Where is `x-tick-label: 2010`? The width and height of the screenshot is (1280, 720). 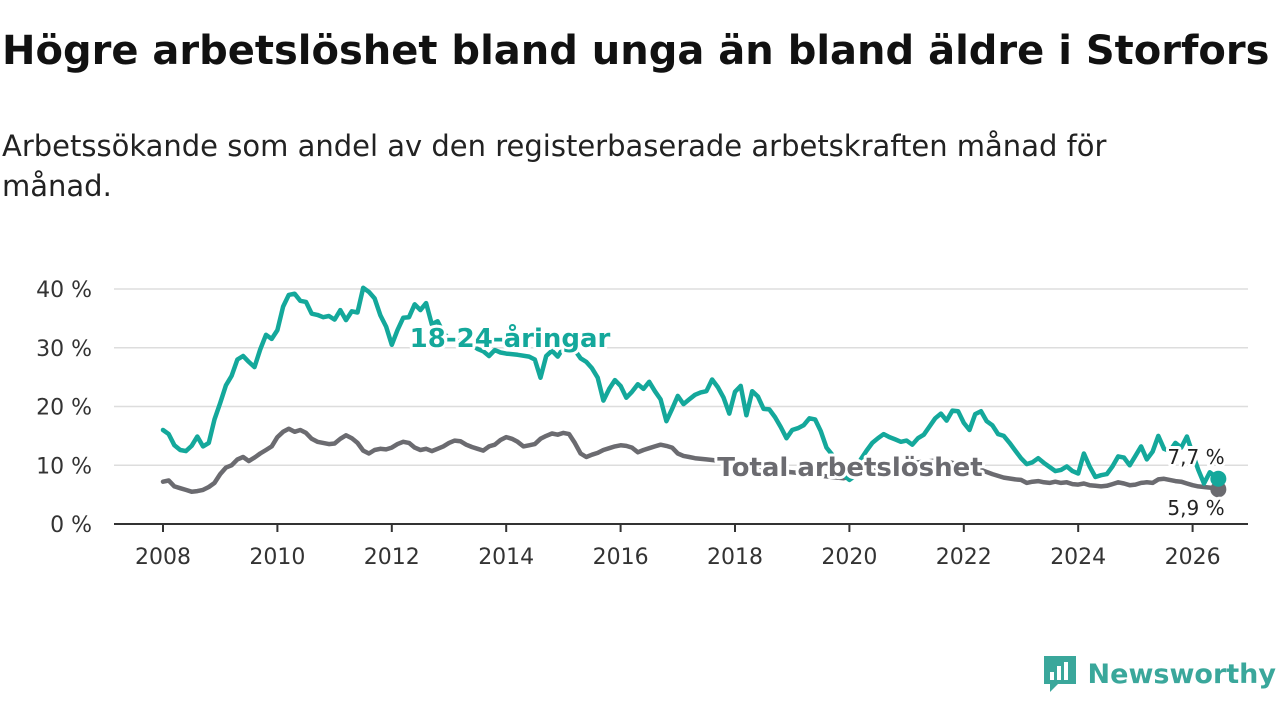
x-tick-label: 2010 is located at coordinates (277, 557).